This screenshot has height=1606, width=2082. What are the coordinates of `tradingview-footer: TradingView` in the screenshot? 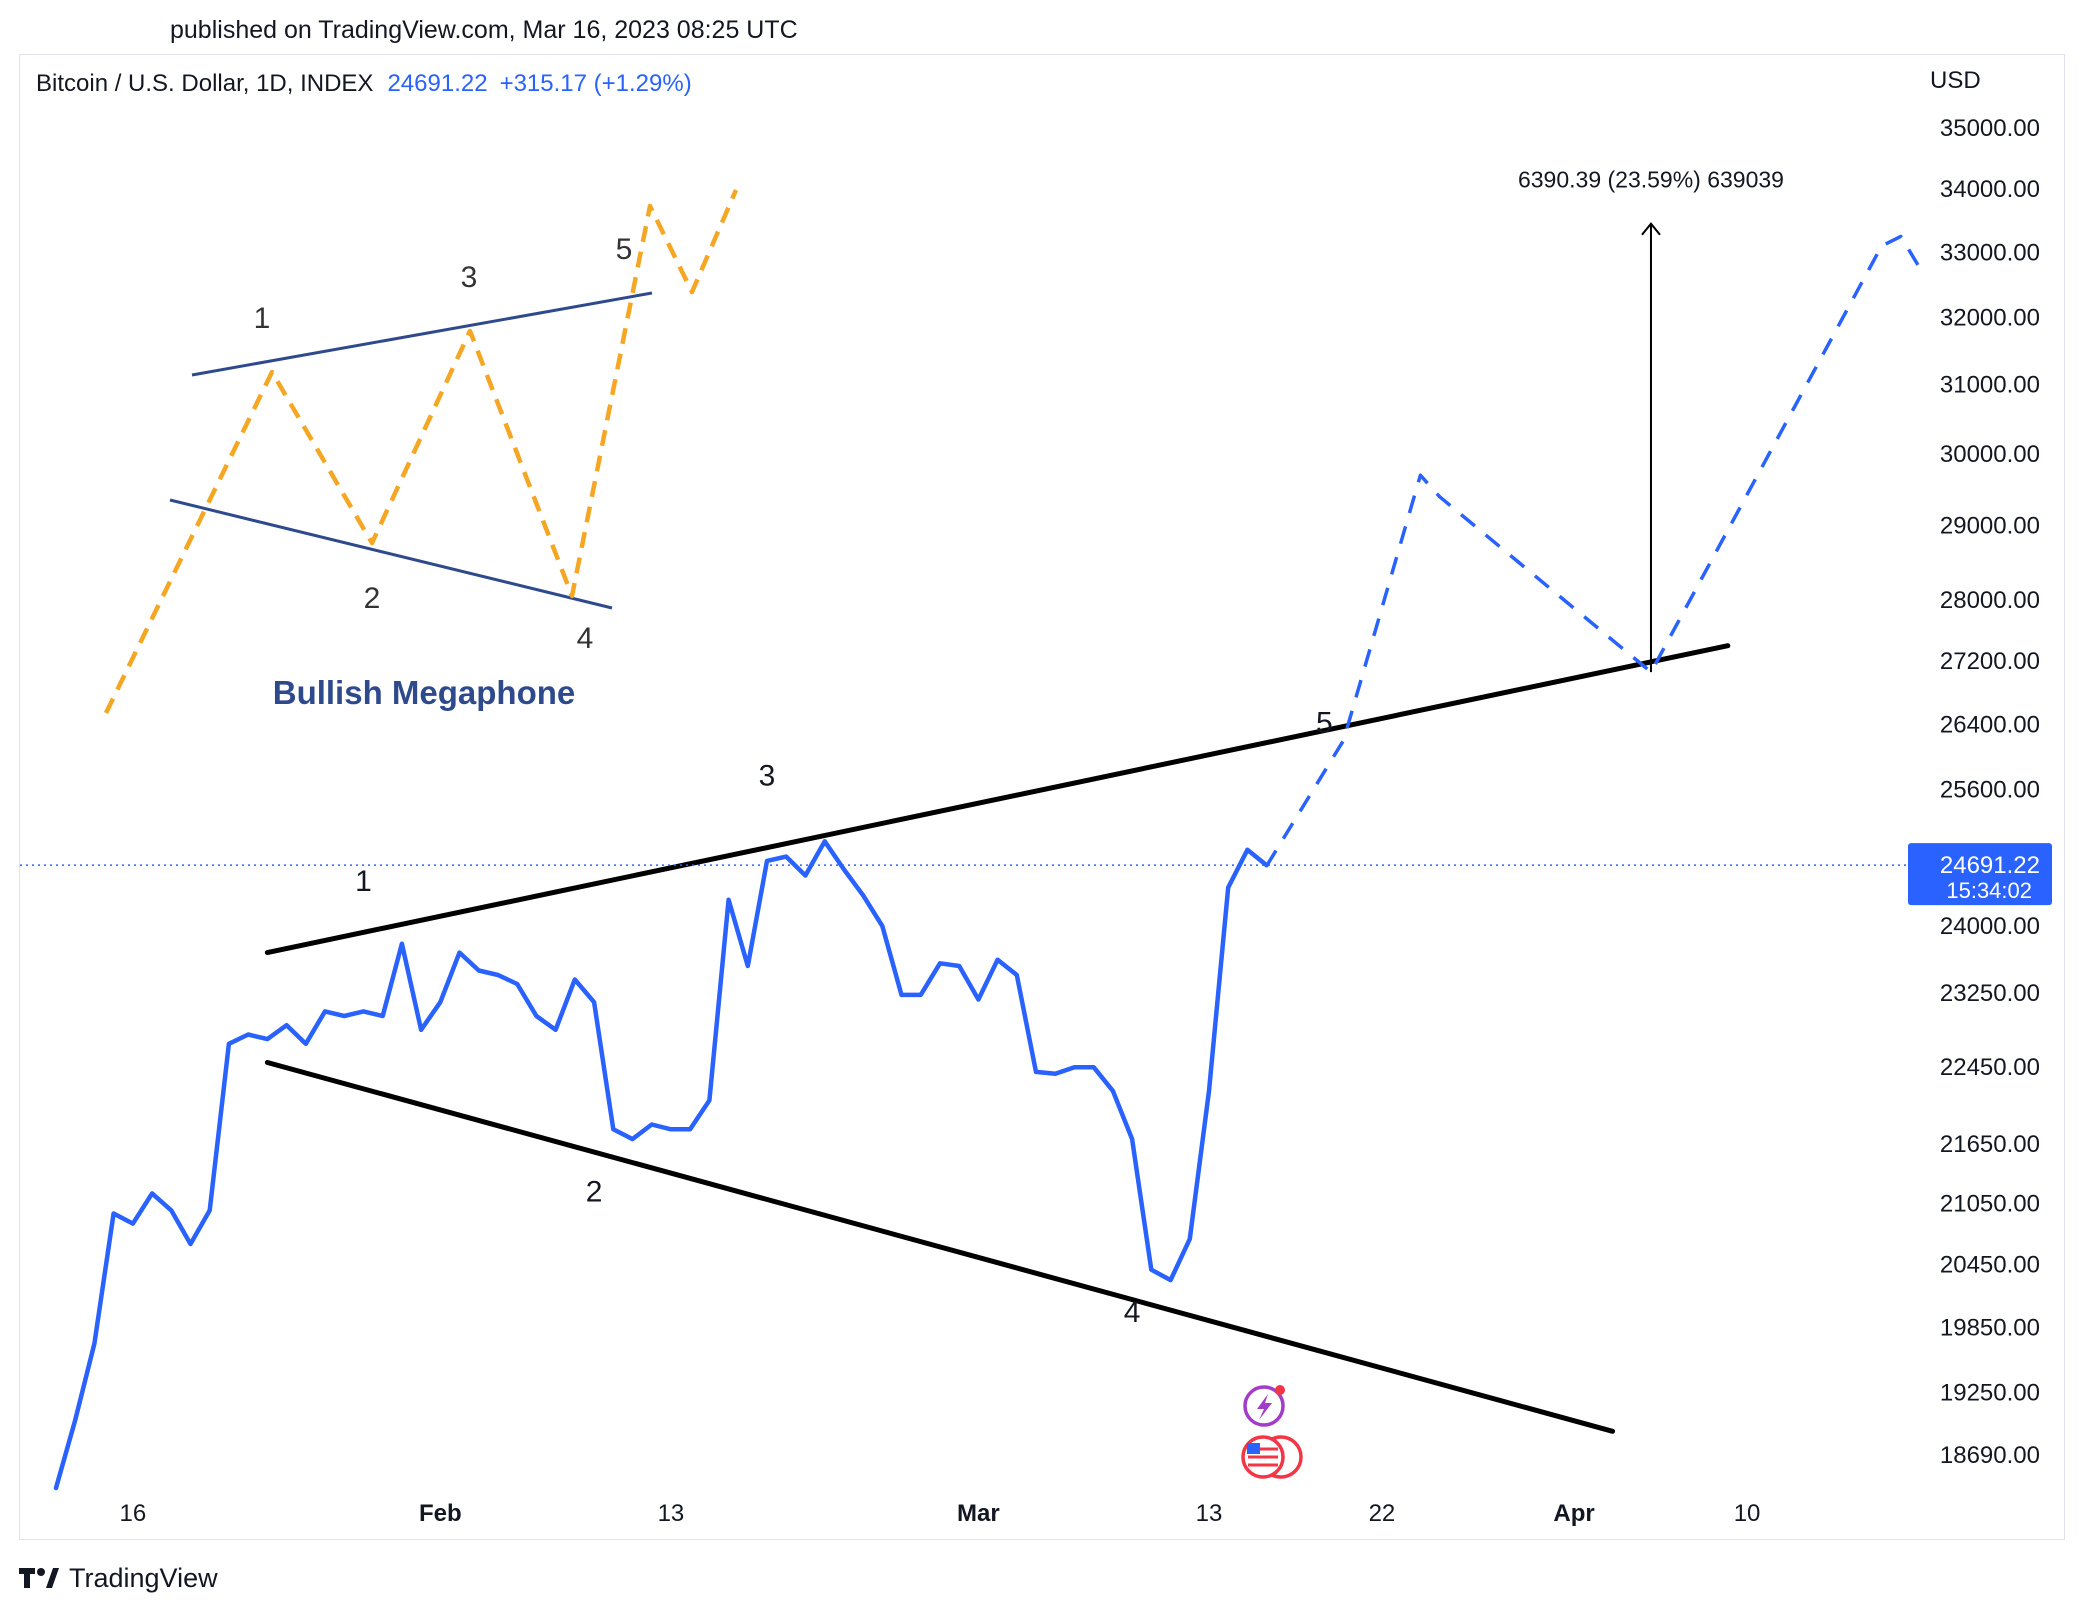 It's located at (118, 1578).